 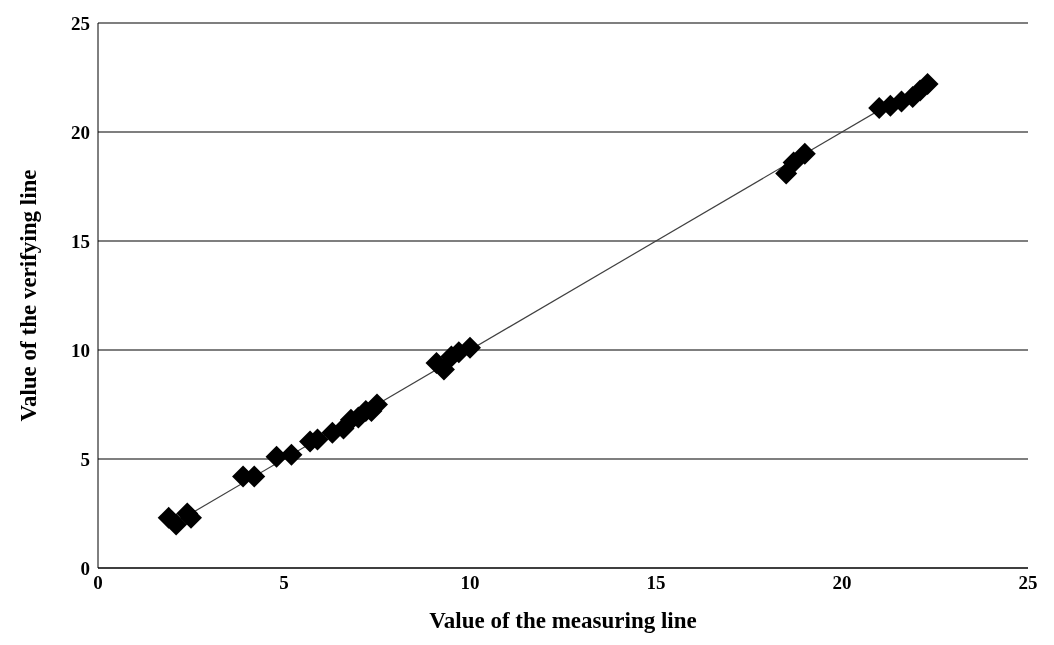 I want to click on y-tick-label: 10, so click(x=80, y=350).